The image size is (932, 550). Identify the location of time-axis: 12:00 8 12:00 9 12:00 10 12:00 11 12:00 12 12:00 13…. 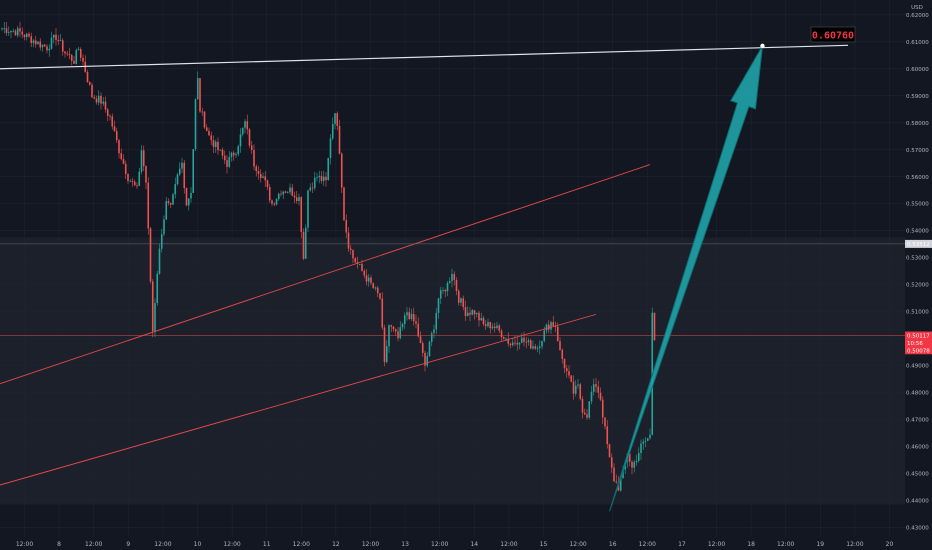
(455, 544).